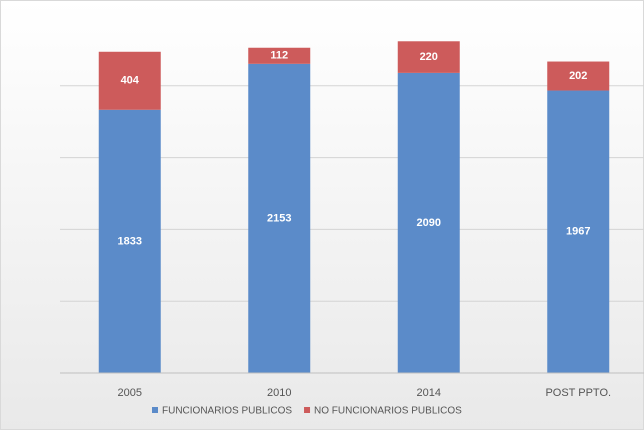 The height and width of the screenshot is (430, 644). I want to click on x-tick-label: 2005, so click(130, 393).